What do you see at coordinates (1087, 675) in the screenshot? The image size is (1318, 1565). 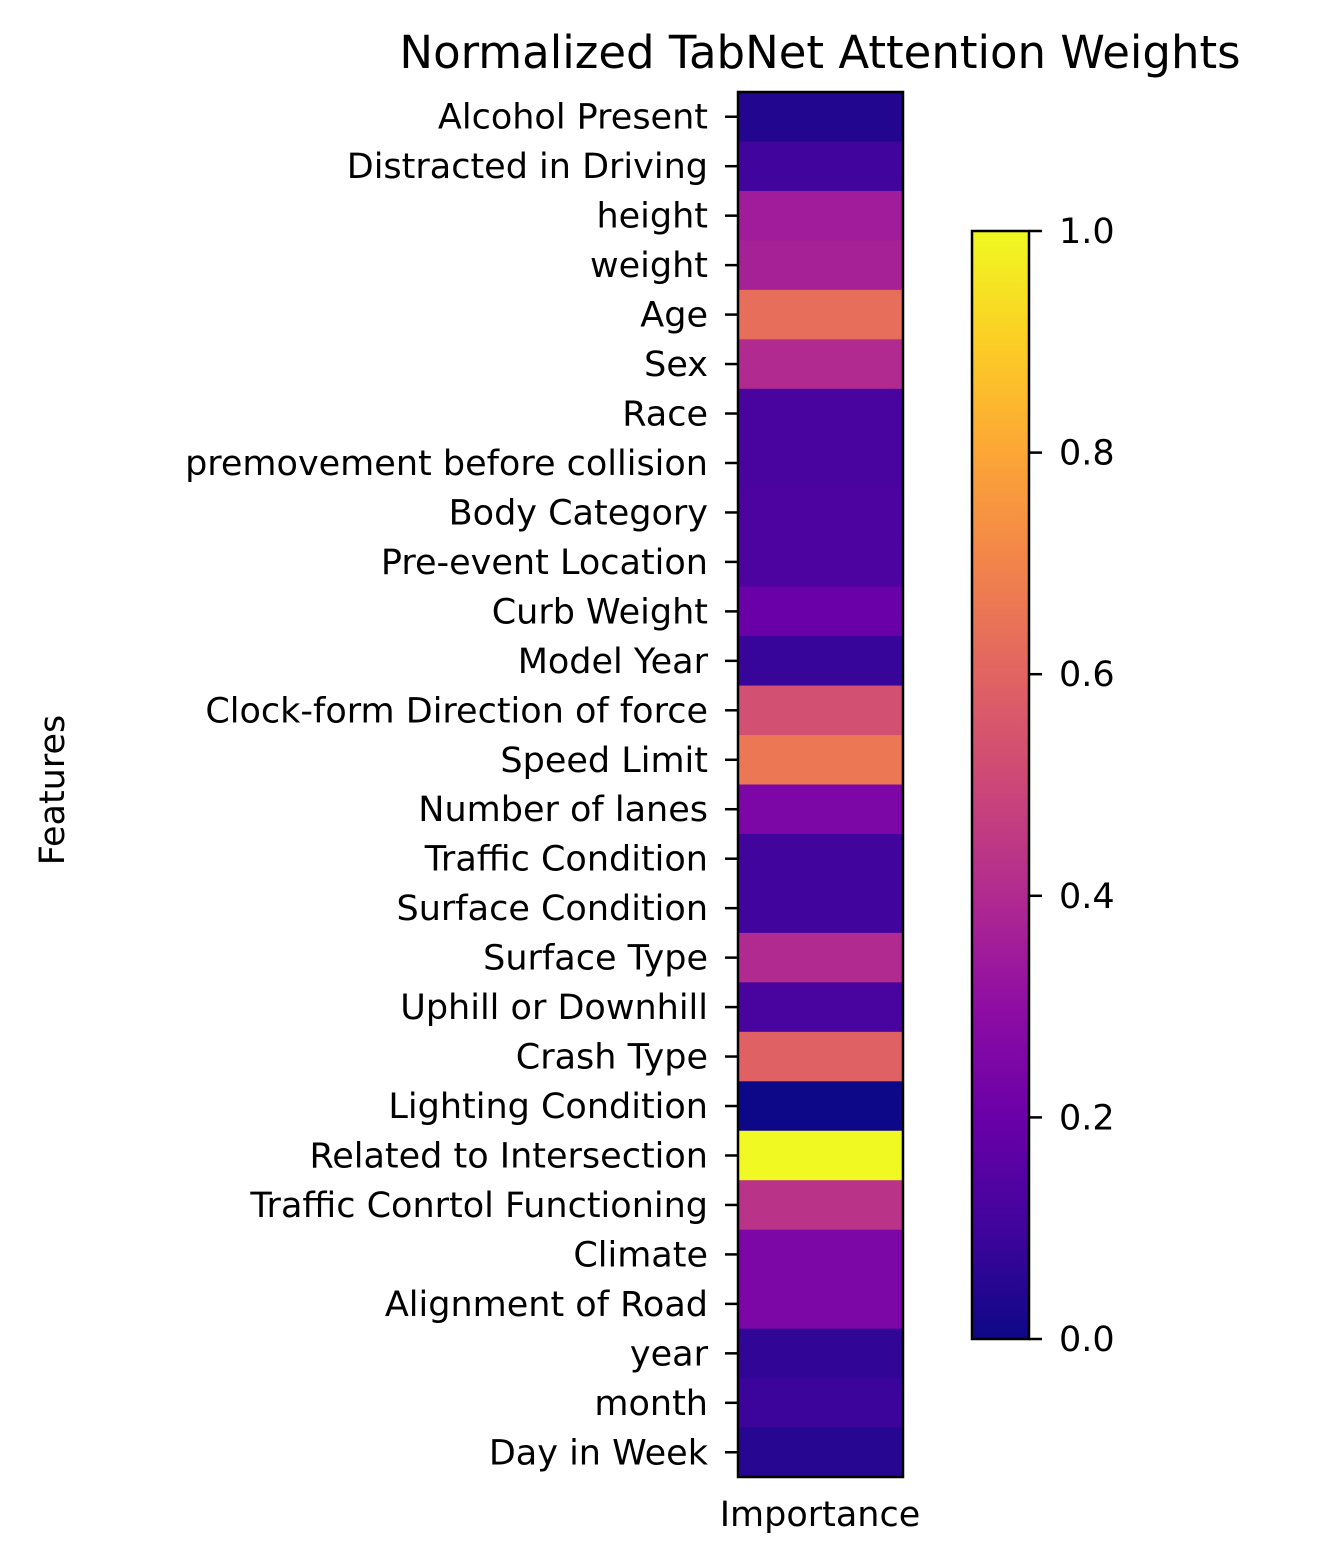 I see `colorbar-tick-label: 0.6` at bounding box center [1087, 675].